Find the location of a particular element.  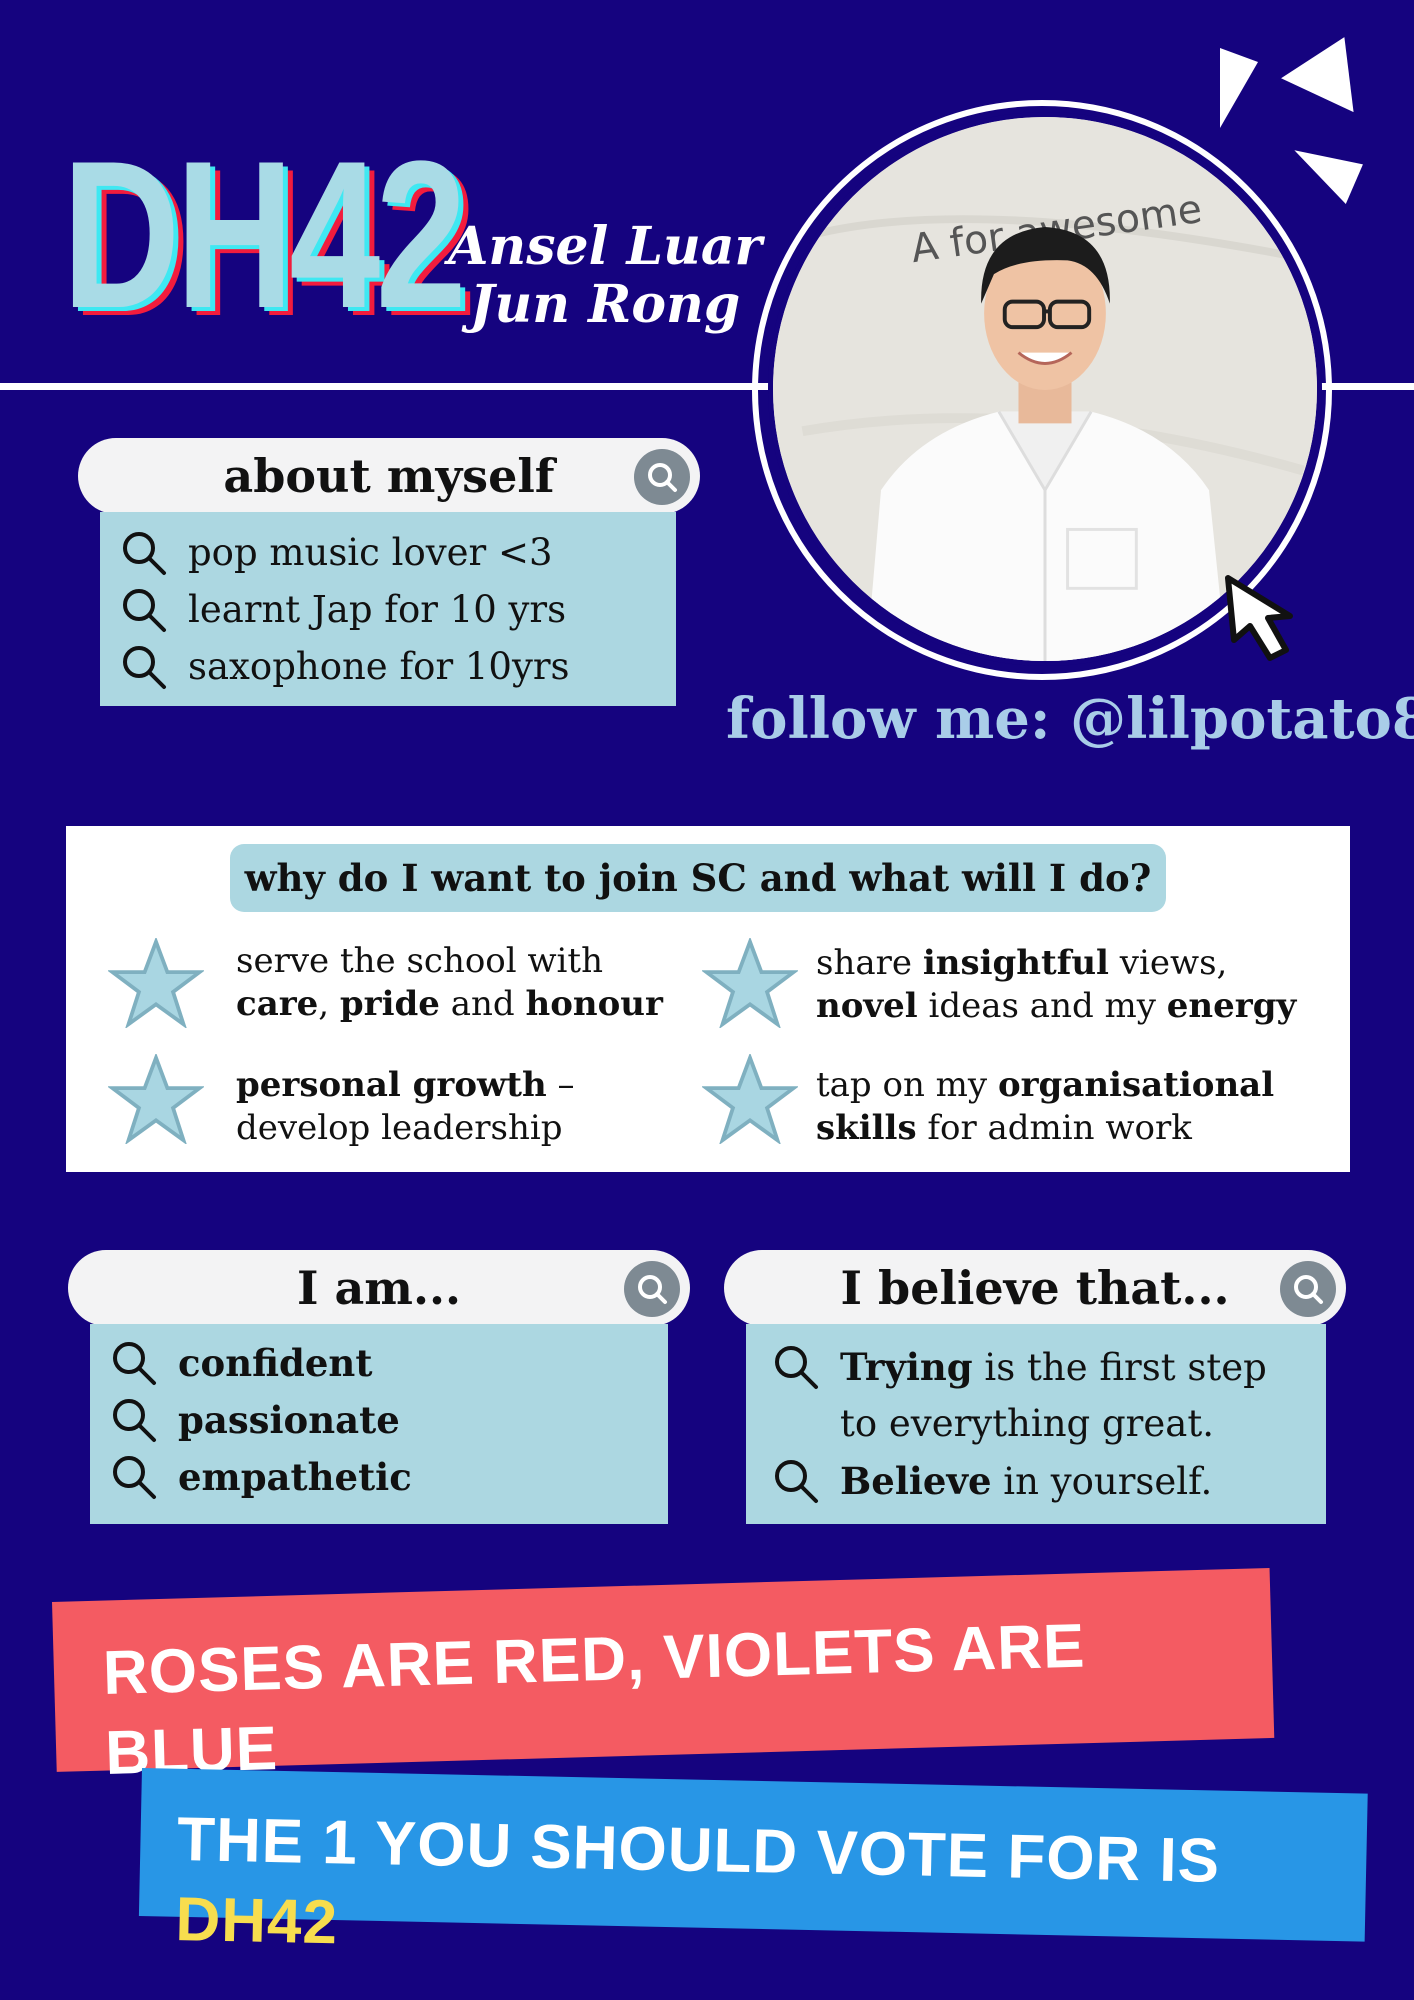

why-point-2-line2: novel ideas and my energy is located at coordinates (1071, 1006).